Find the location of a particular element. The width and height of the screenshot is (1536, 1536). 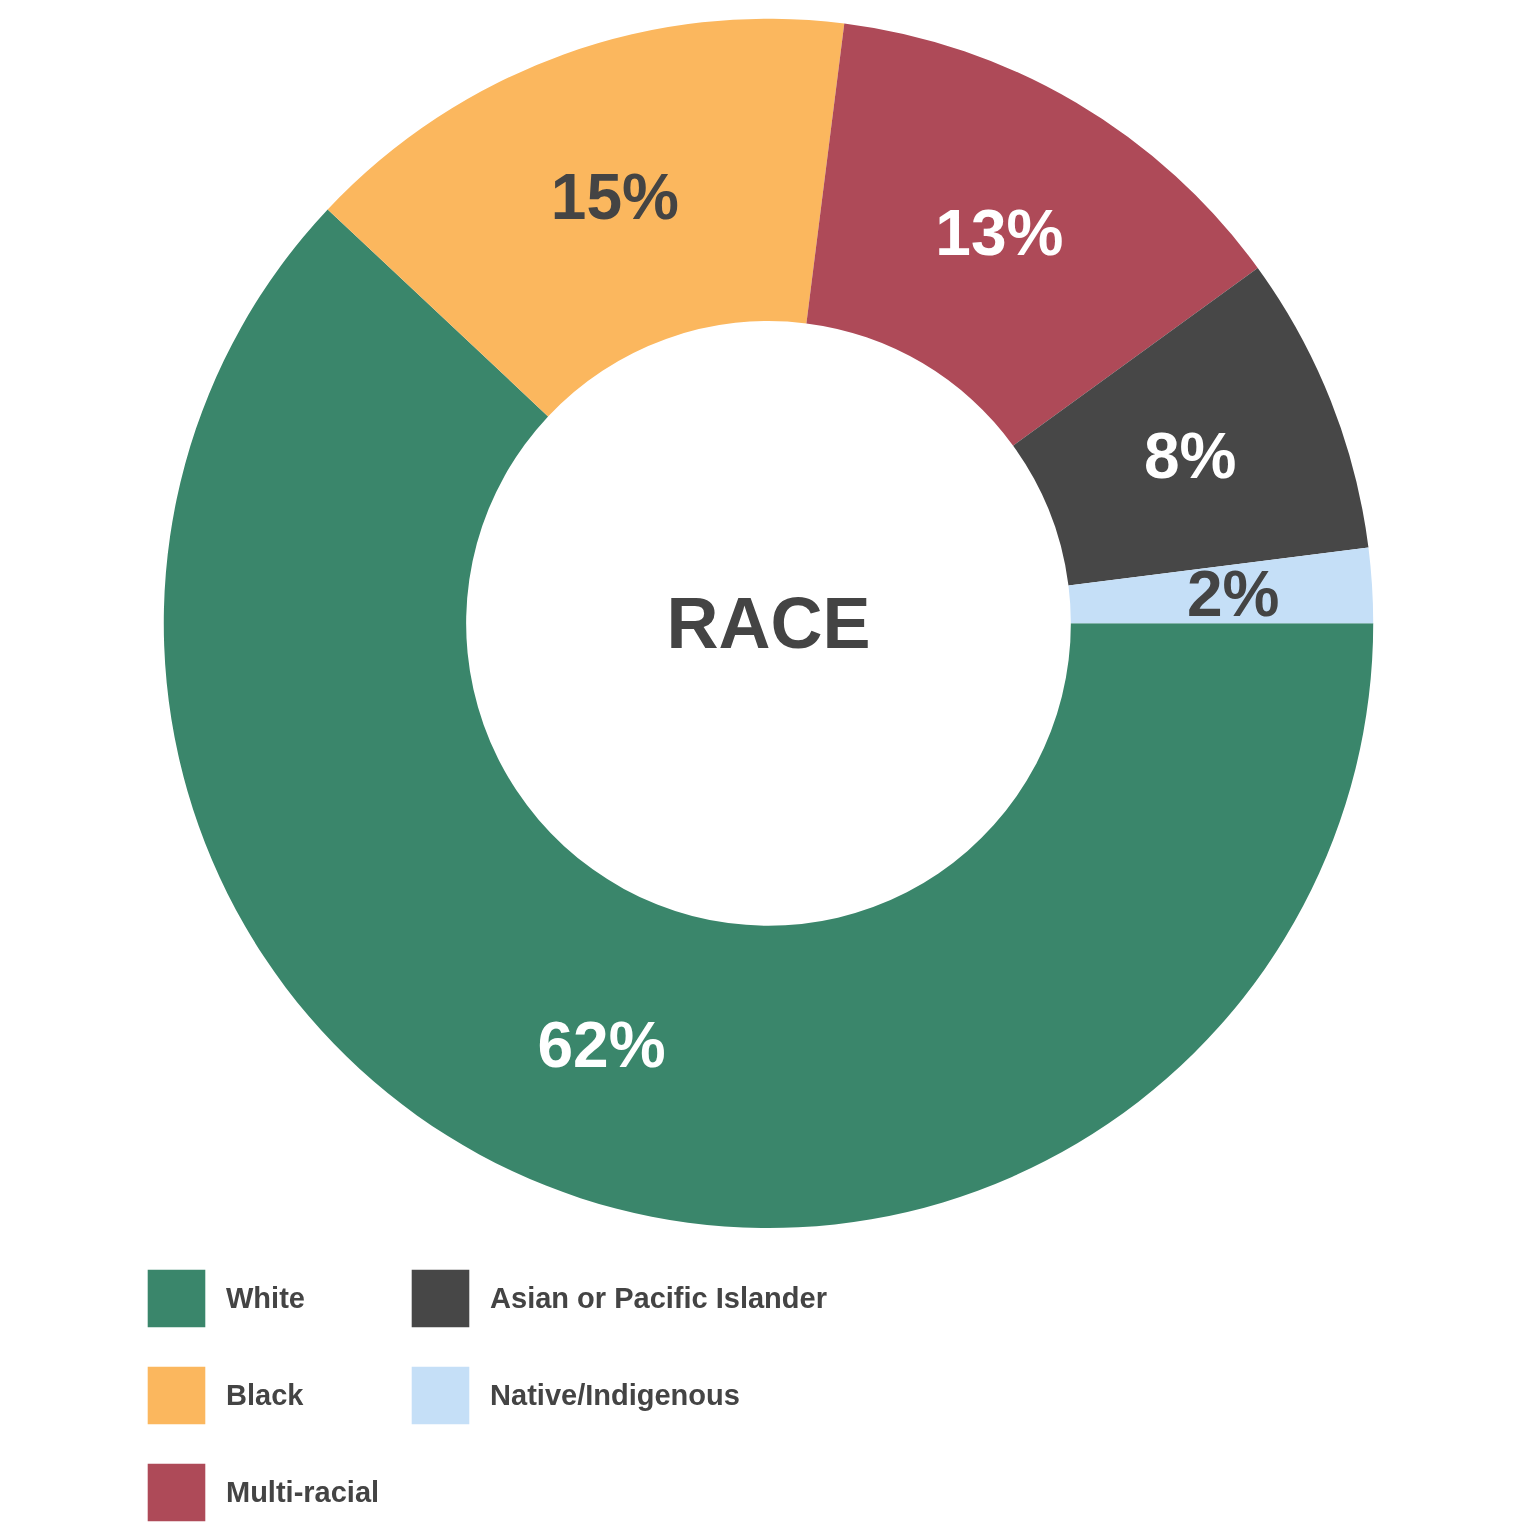

data-label: 15% is located at coordinates (614, 196).